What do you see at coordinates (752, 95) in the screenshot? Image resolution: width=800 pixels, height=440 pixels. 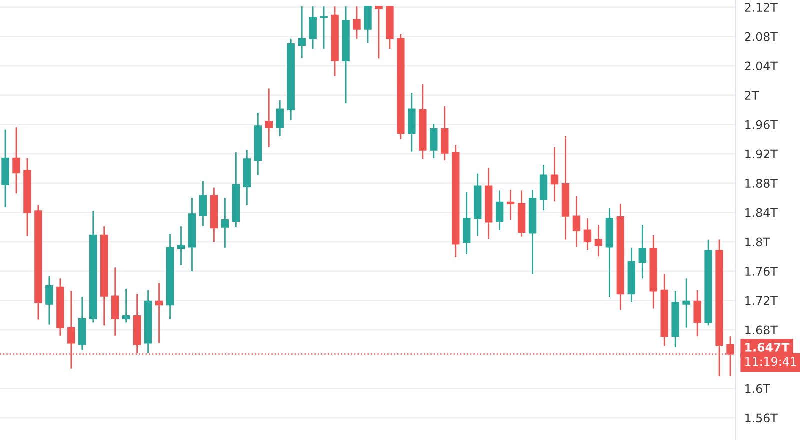 I see `y-tick-label: 2T` at bounding box center [752, 95].